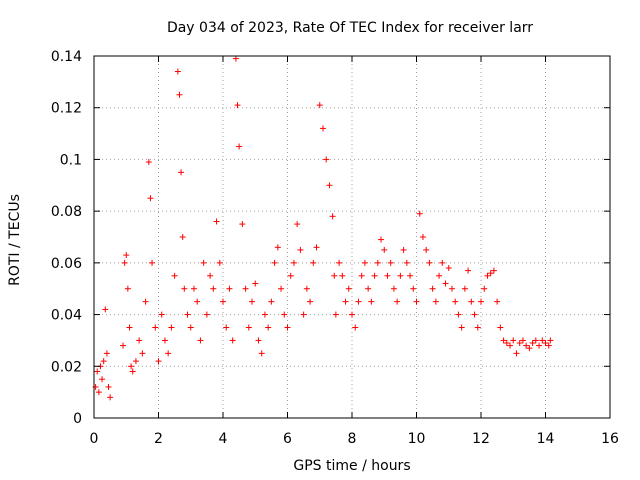  What do you see at coordinates (66, 367) in the screenshot?
I see `y-tick-label: 0.02` at bounding box center [66, 367].